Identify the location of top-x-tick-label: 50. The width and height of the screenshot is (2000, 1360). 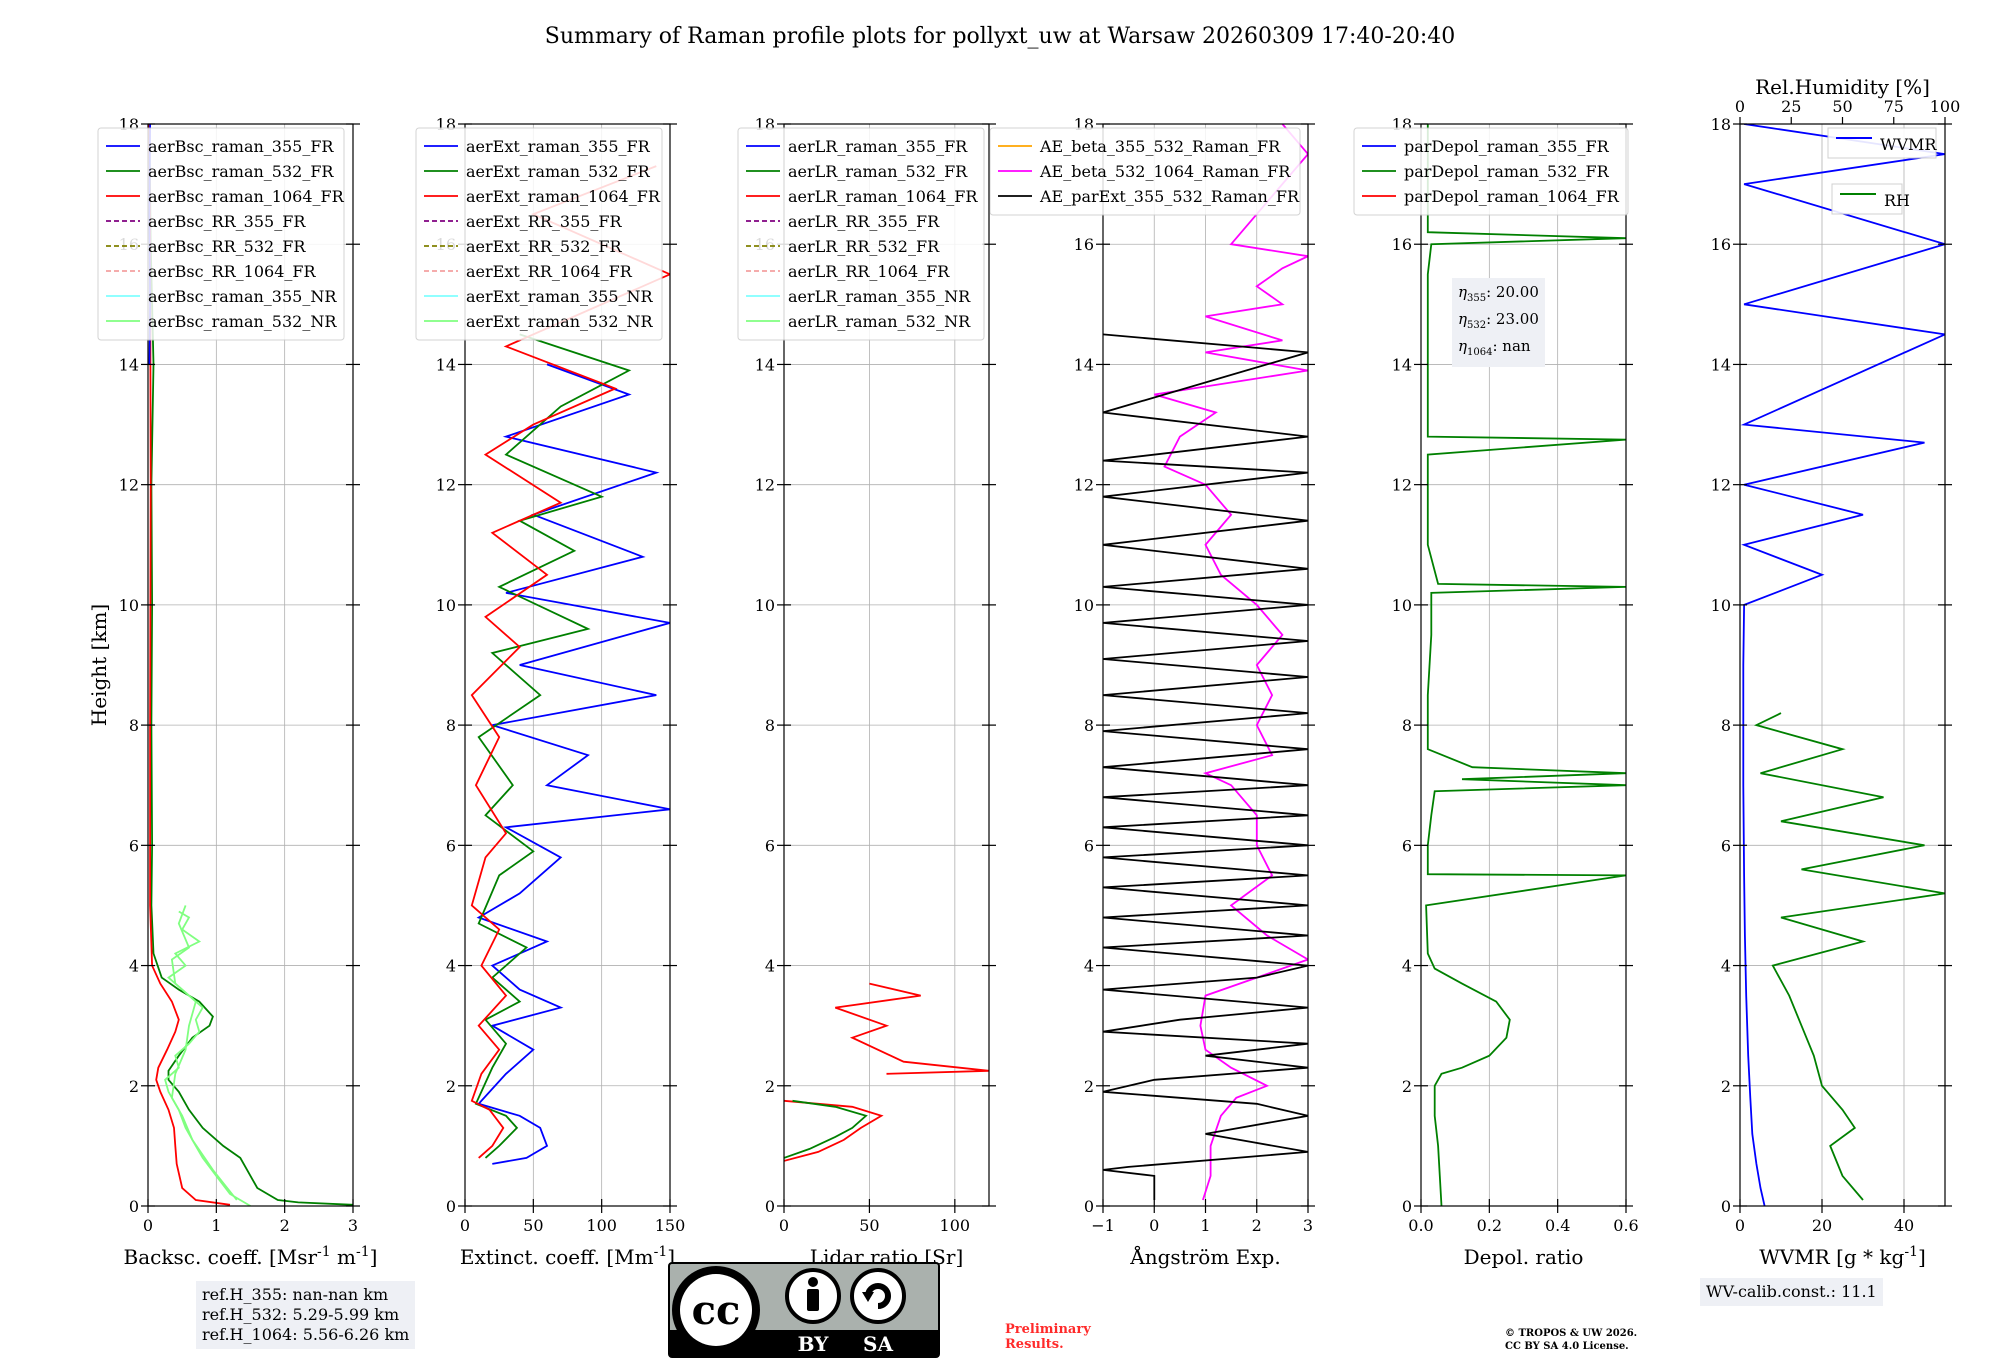
(1842, 106).